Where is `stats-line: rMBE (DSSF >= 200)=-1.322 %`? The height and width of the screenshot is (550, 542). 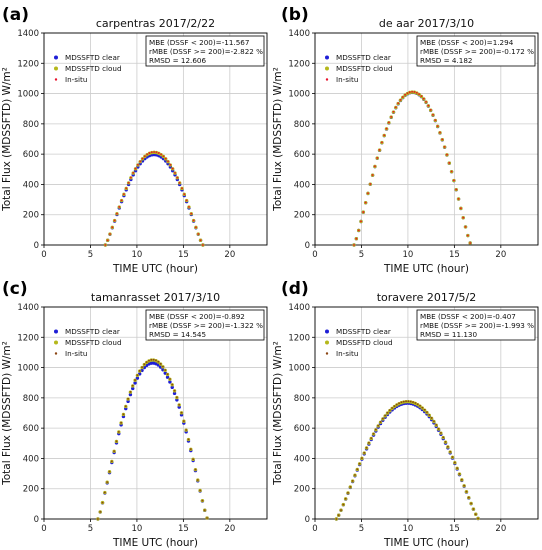
stats-line: rMBE (DSSF >= 200)=-1.322 % is located at coordinates (206, 325).